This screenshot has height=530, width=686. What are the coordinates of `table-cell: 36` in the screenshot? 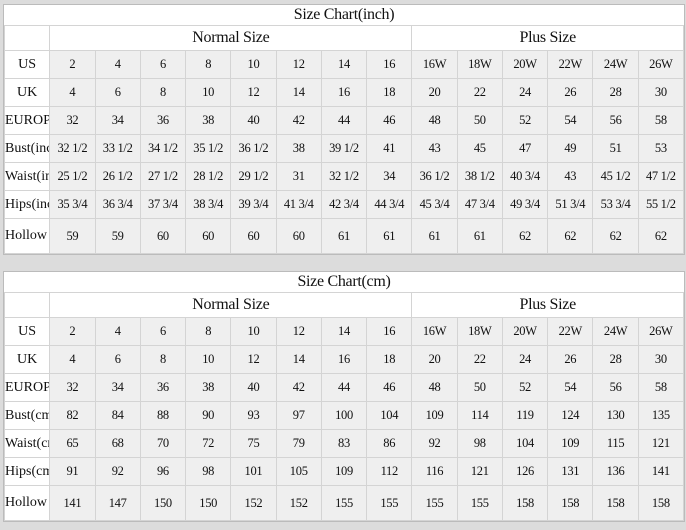 It's located at (163, 120).